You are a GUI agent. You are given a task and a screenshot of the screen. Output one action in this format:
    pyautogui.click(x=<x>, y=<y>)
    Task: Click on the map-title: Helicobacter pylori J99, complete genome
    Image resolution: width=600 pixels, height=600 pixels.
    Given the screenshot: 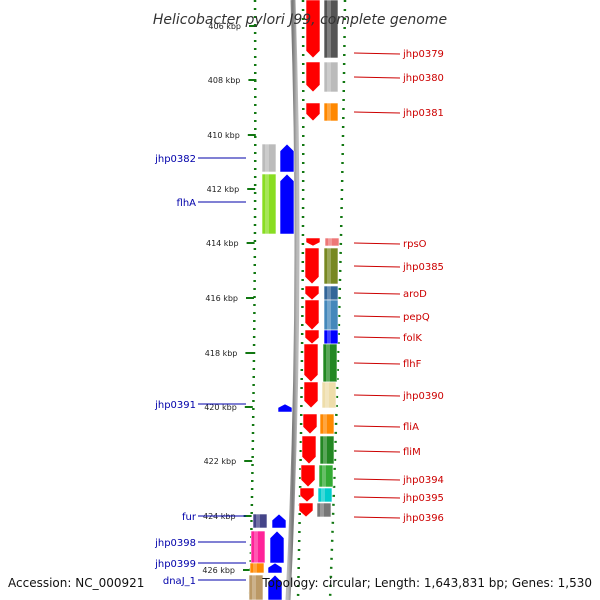 What is the action you would take?
    pyautogui.click(x=300, y=20)
    